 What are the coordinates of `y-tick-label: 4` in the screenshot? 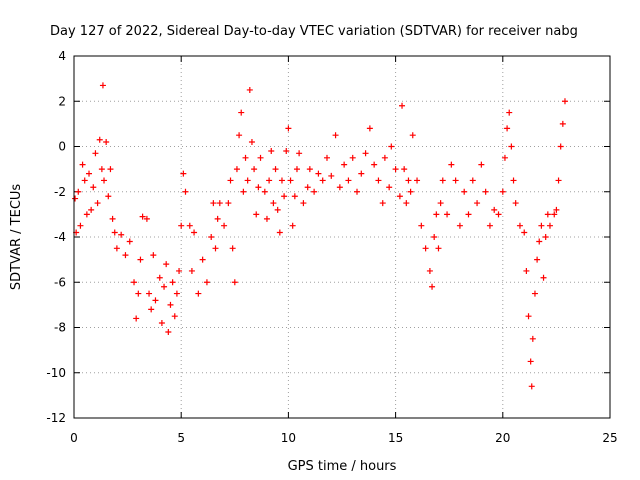 It's located at (62, 56).